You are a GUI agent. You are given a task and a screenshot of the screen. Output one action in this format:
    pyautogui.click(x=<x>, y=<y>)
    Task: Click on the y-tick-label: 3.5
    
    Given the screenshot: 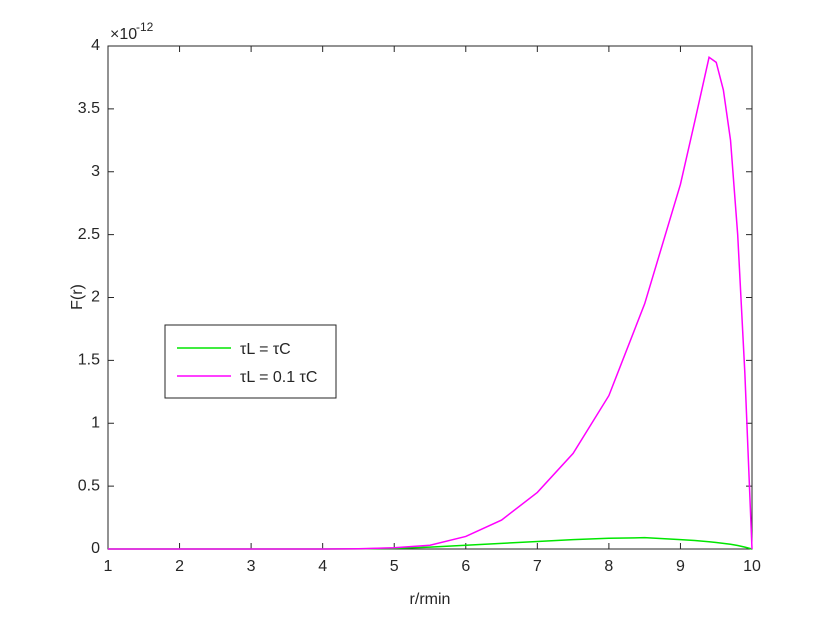 What is the action you would take?
    pyautogui.click(x=89, y=108)
    